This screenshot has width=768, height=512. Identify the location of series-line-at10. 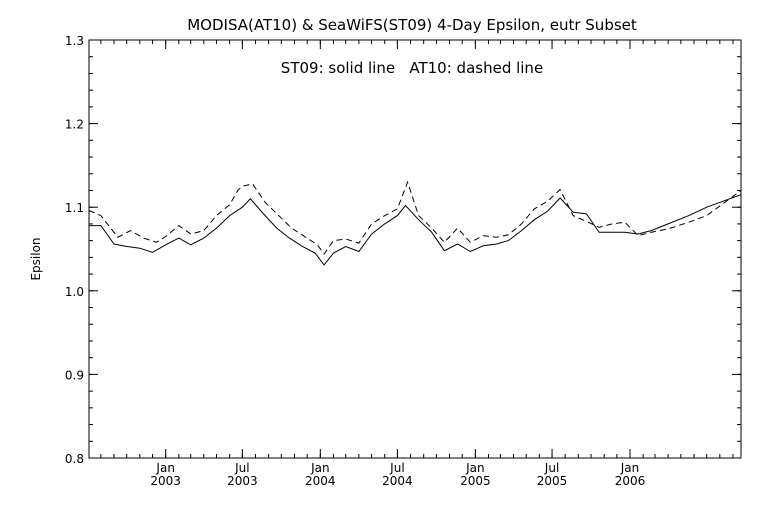
(415, 217).